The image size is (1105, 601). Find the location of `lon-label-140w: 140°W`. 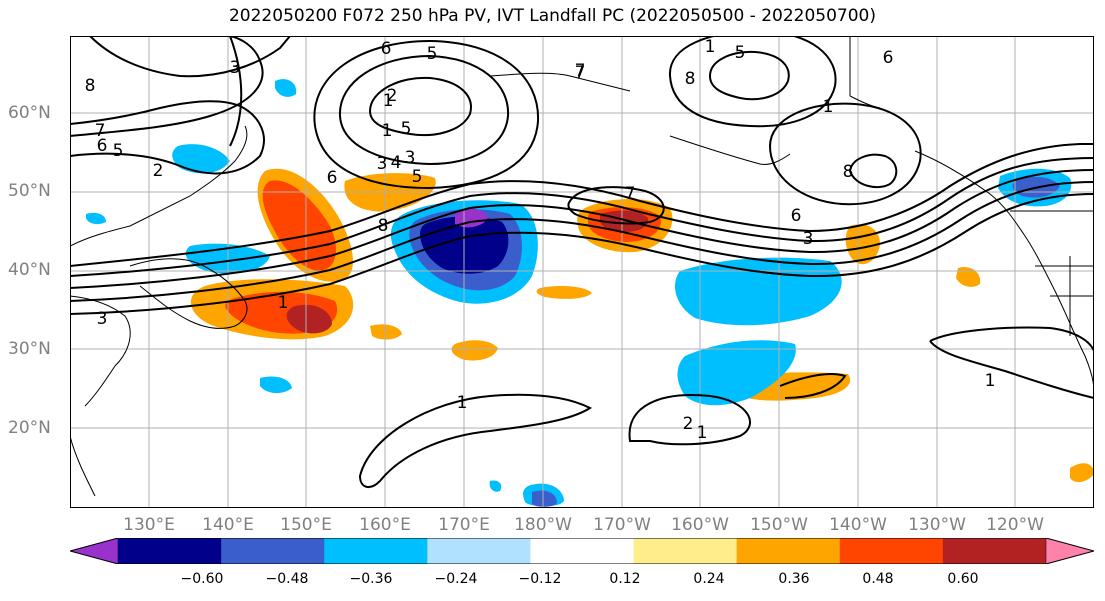

lon-label-140w: 140°W is located at coordinates (858, 525).